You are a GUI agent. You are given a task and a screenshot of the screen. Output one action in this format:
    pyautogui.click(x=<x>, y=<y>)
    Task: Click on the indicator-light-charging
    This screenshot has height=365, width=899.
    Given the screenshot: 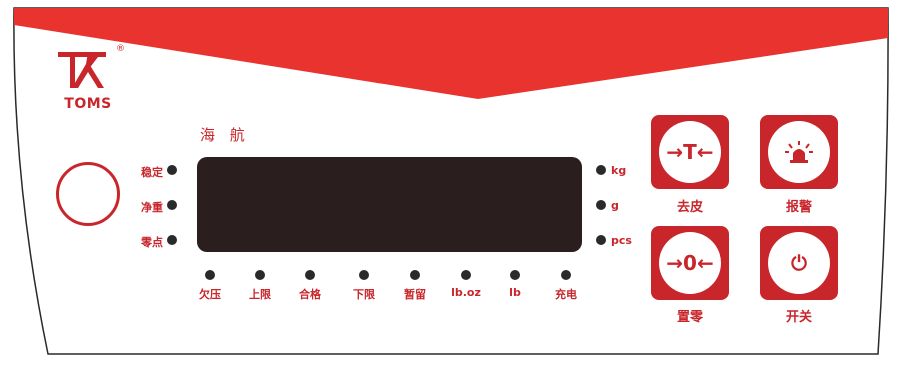 What is the action you would take?
    pyautogui.click(x=566, y=275)
    